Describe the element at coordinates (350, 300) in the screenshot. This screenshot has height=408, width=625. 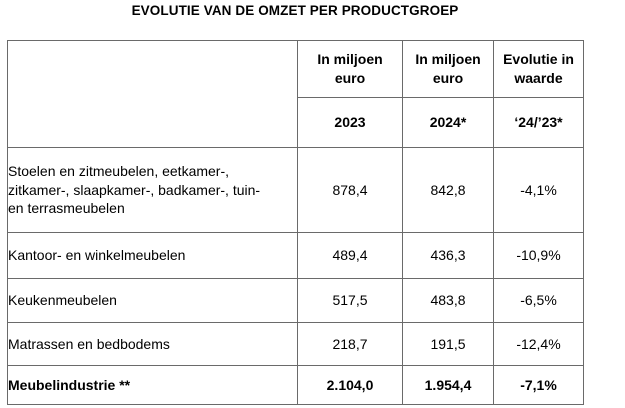
I see `value-2023: 517,5` at that location.